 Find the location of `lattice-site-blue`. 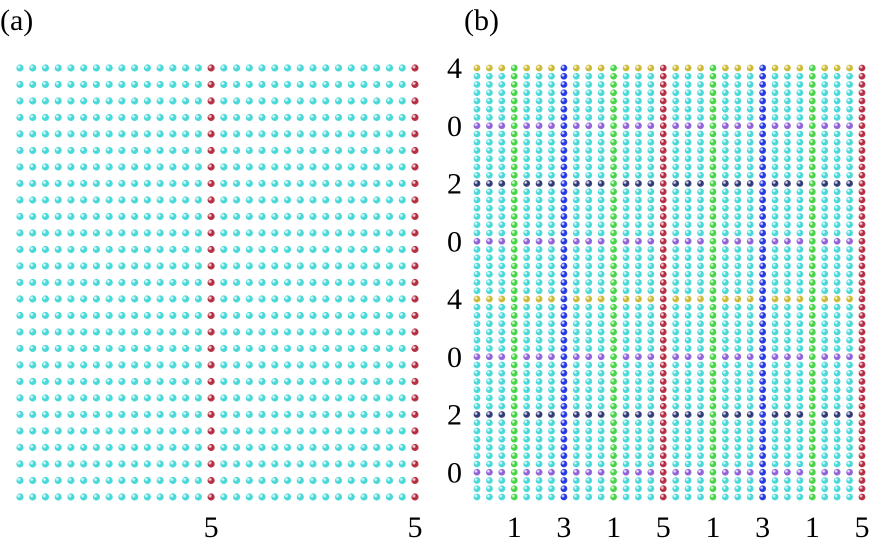

lattice-site-blue is located at coordinates (763, 175).